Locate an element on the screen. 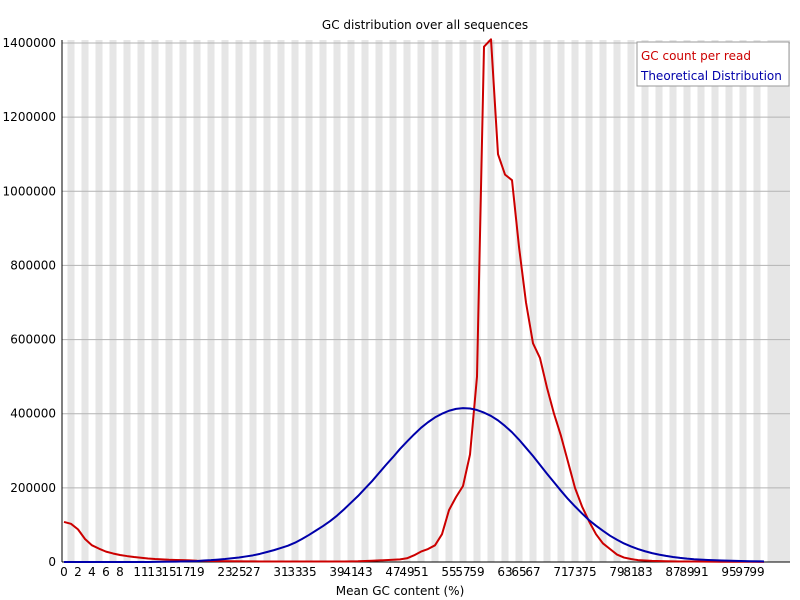  y-tick-label: 1200000 is located at coordinates (29, 117).